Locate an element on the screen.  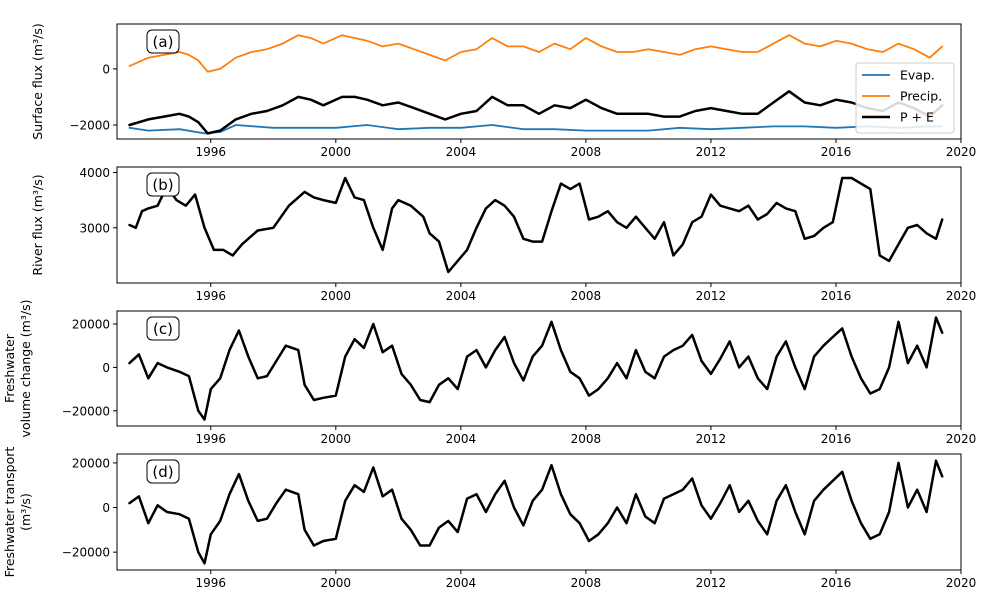
panel-tag: (c) is located at coordinates (163, 329).